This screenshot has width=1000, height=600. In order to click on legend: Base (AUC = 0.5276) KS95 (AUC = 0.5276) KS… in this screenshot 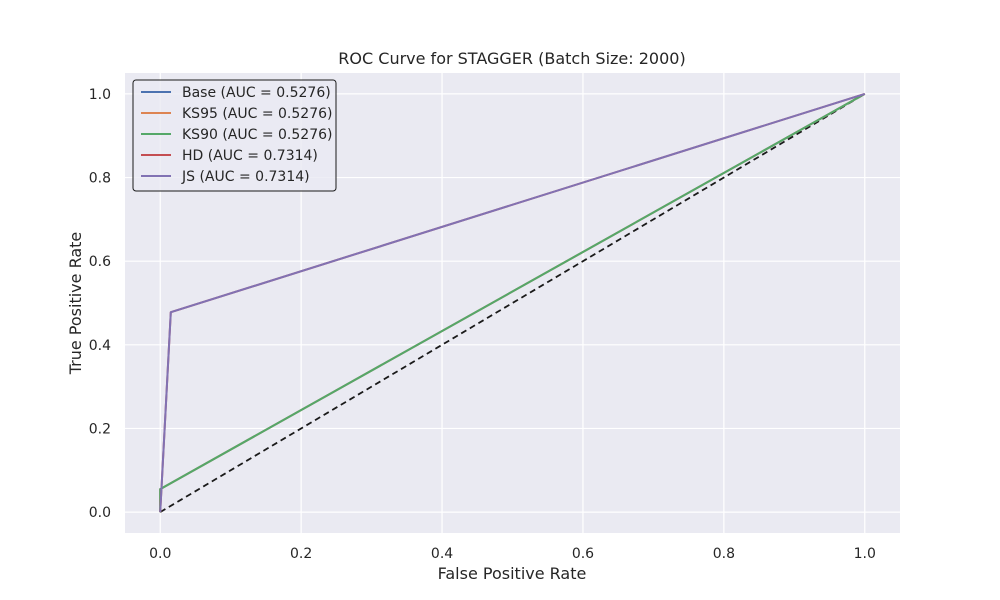, I will do `click(234, 135)`.